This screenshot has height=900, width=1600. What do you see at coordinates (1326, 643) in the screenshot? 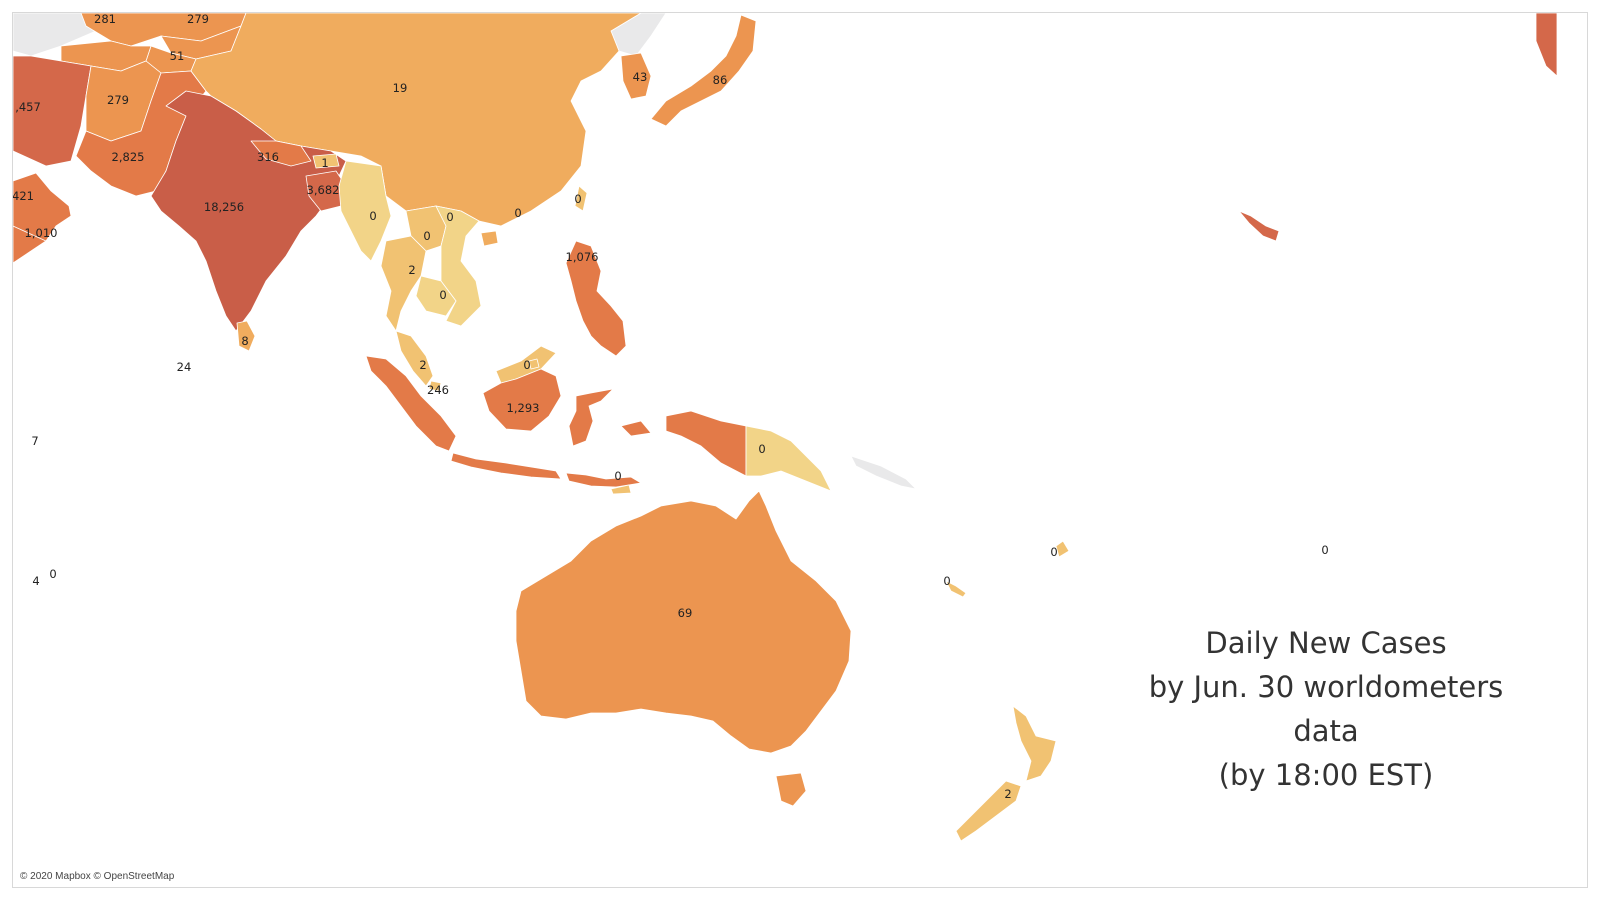
I see `title-line-1: Daily New Cases` at bounding box center [1326, 643].